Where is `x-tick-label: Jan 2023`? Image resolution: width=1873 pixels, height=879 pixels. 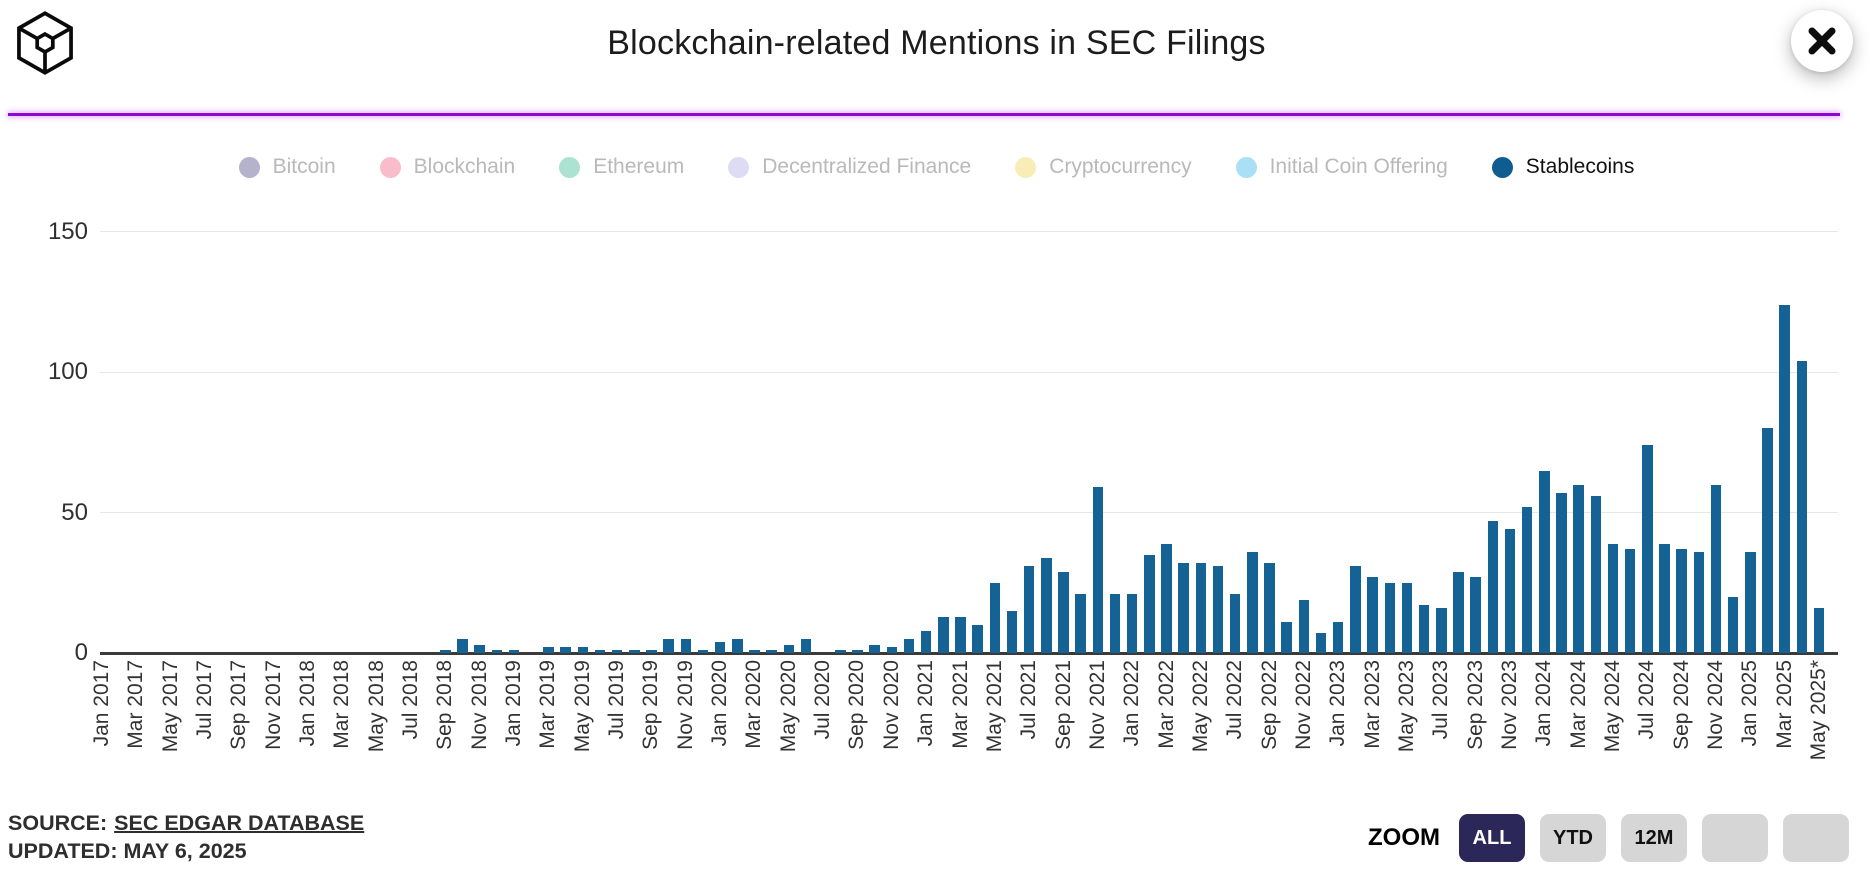 x-tick-label: Jan 2023 is located at coordinates (1338, 703).